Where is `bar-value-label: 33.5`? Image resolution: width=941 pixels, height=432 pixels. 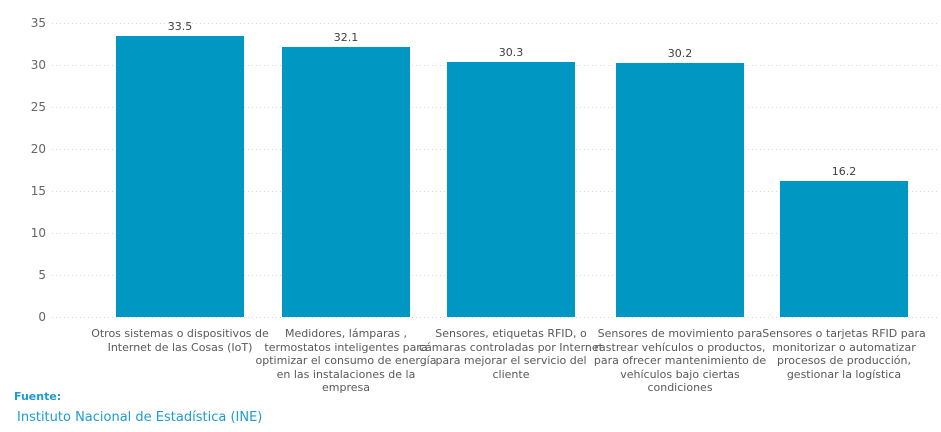 bar-value-label: 33.5 is located at coordinates (180, 26).